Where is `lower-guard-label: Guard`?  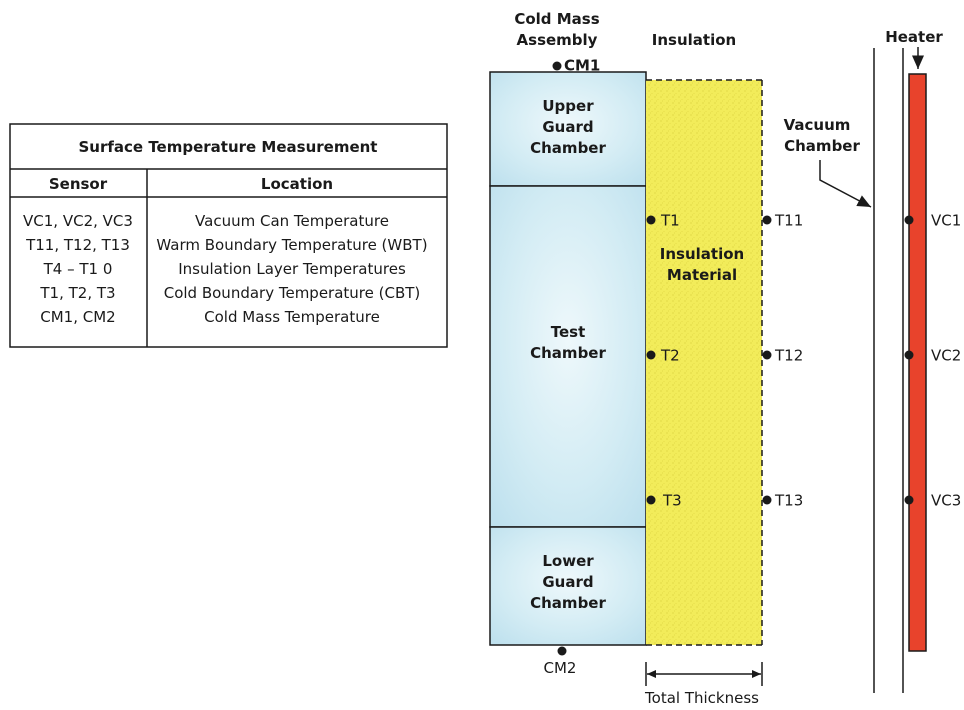
lower-guard-label: Guard is located at coordinates (567, 582).